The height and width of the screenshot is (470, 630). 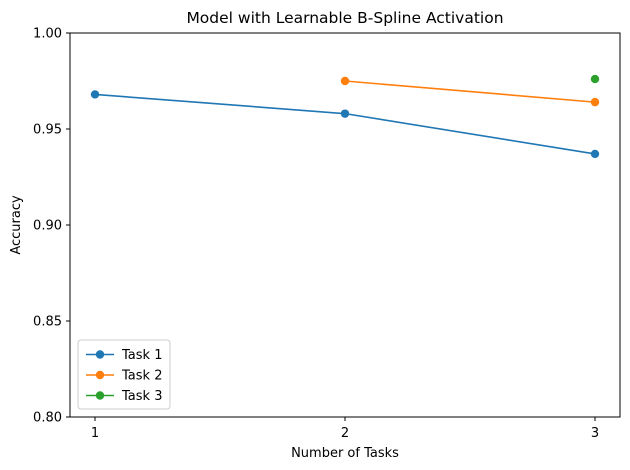 I want to click on series-line, so click(x=470, y=91).